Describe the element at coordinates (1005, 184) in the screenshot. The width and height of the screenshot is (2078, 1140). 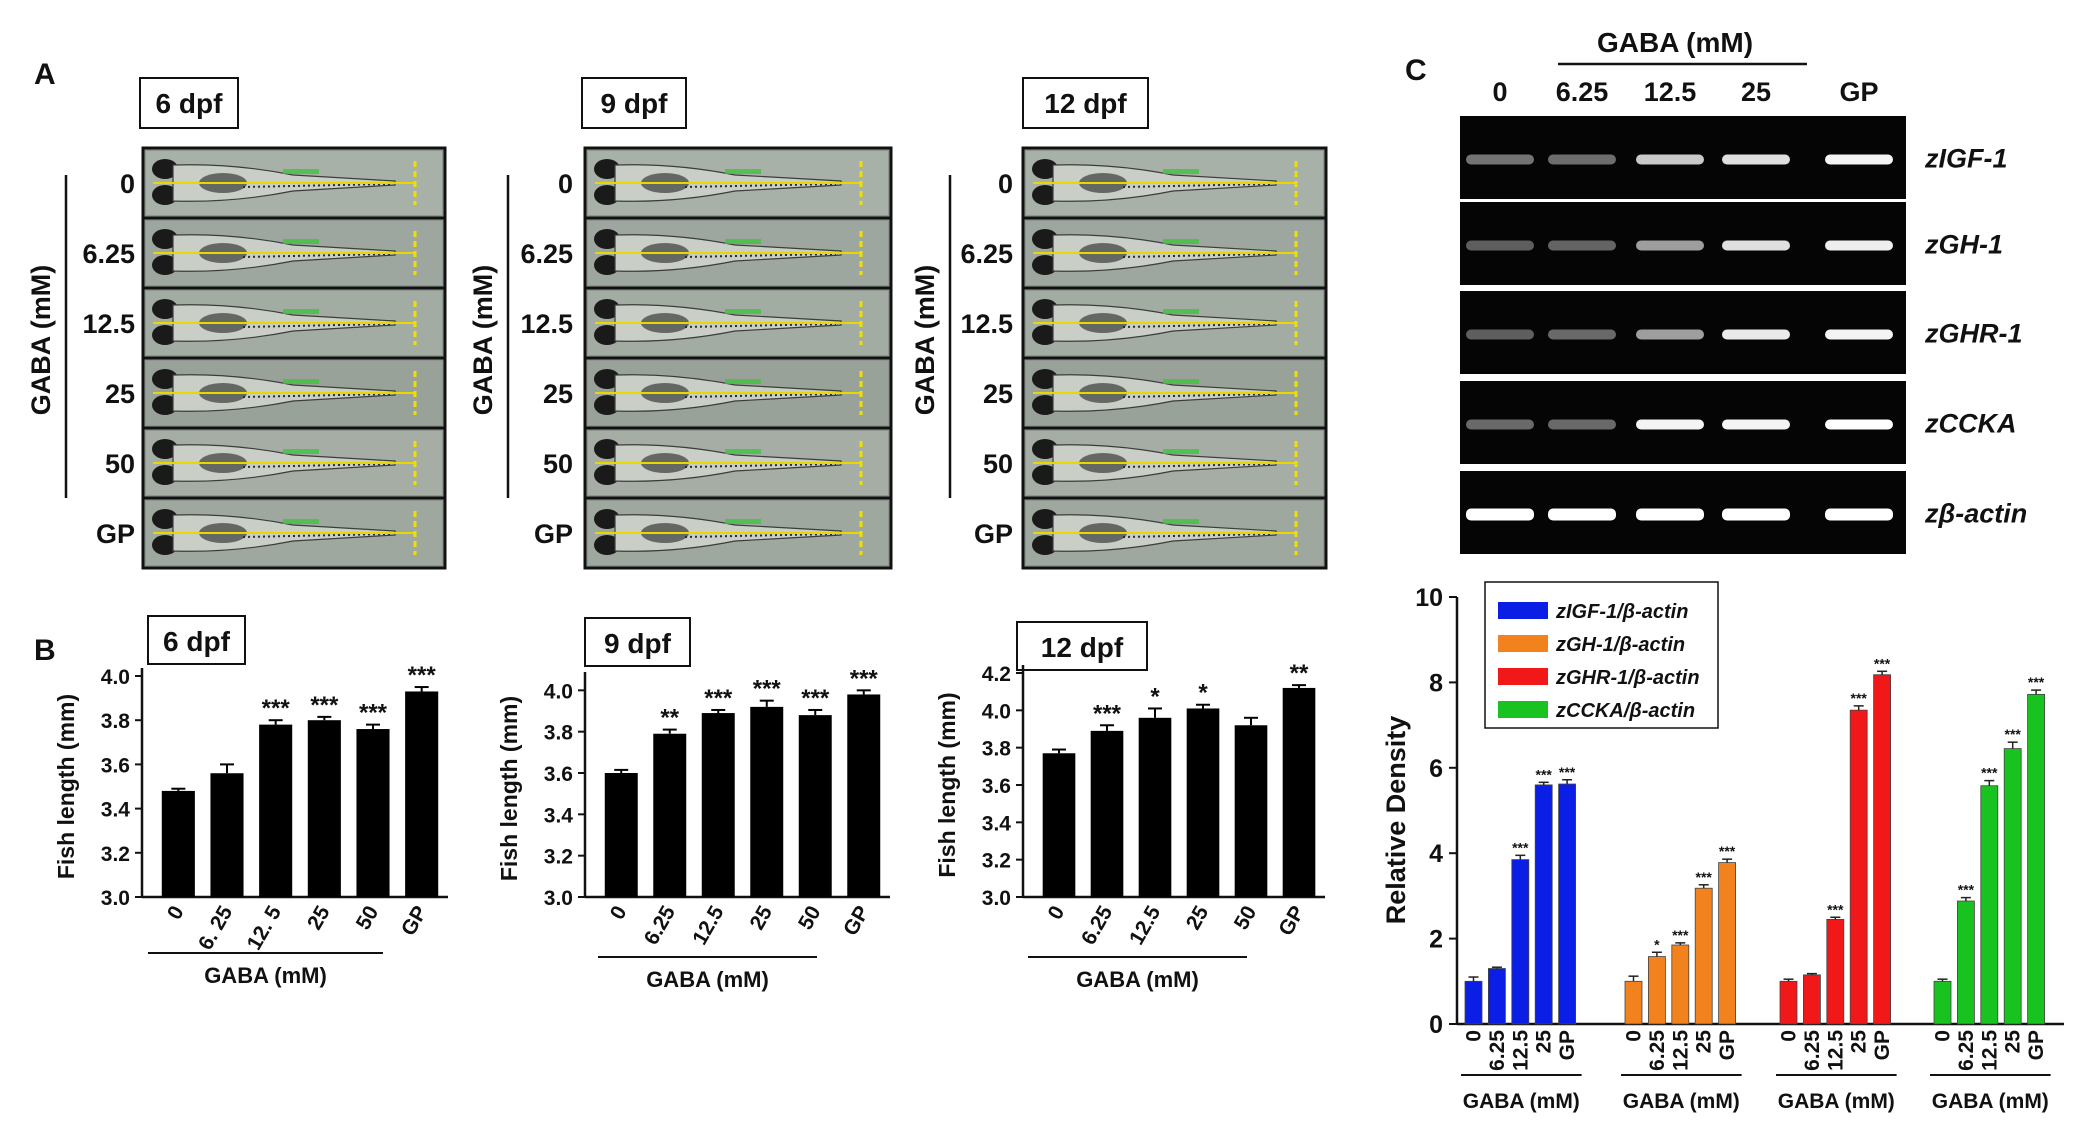
I see `row-label: 0` at that location.